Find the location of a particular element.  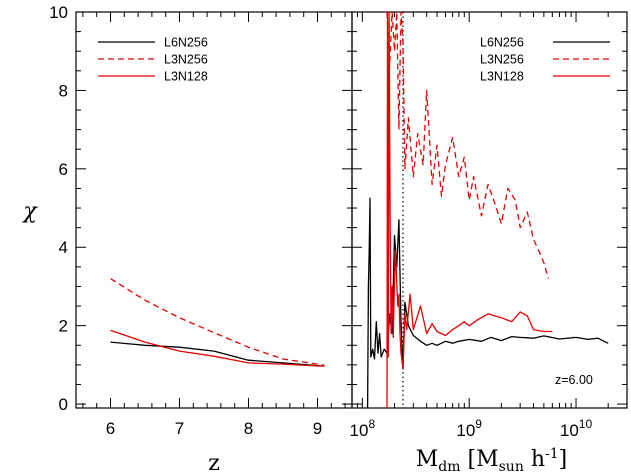

left-x-tick-label: 9 is located at coordinates (317, 428).